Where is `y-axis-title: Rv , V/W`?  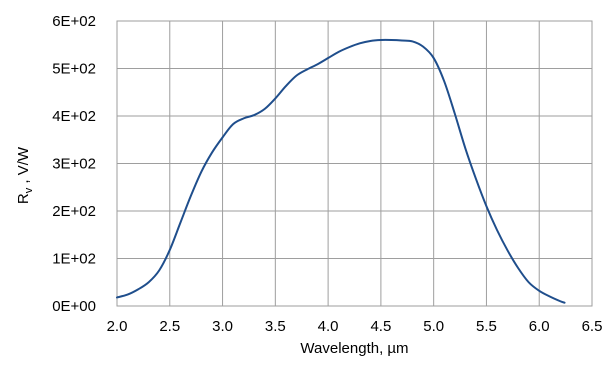 y-axis-title: Rv , V/W is located at coordinates (25, 175).